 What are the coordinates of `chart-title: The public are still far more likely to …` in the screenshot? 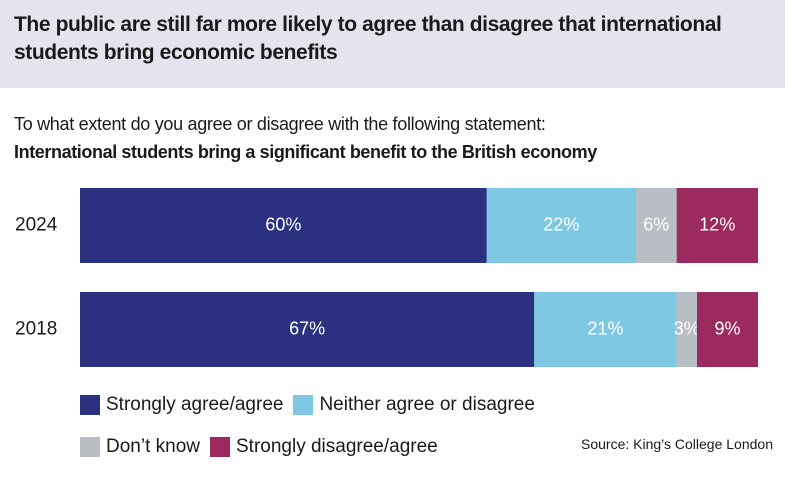 It's located at (368, 38).